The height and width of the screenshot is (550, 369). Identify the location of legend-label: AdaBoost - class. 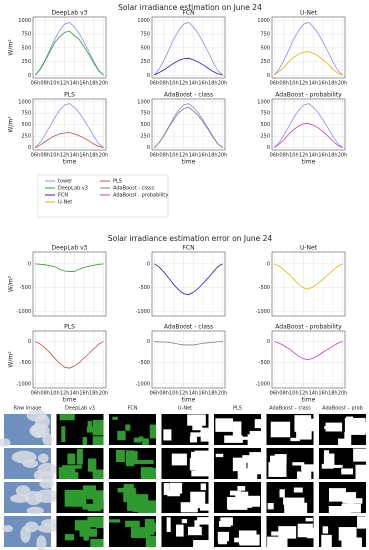
(133, 189).